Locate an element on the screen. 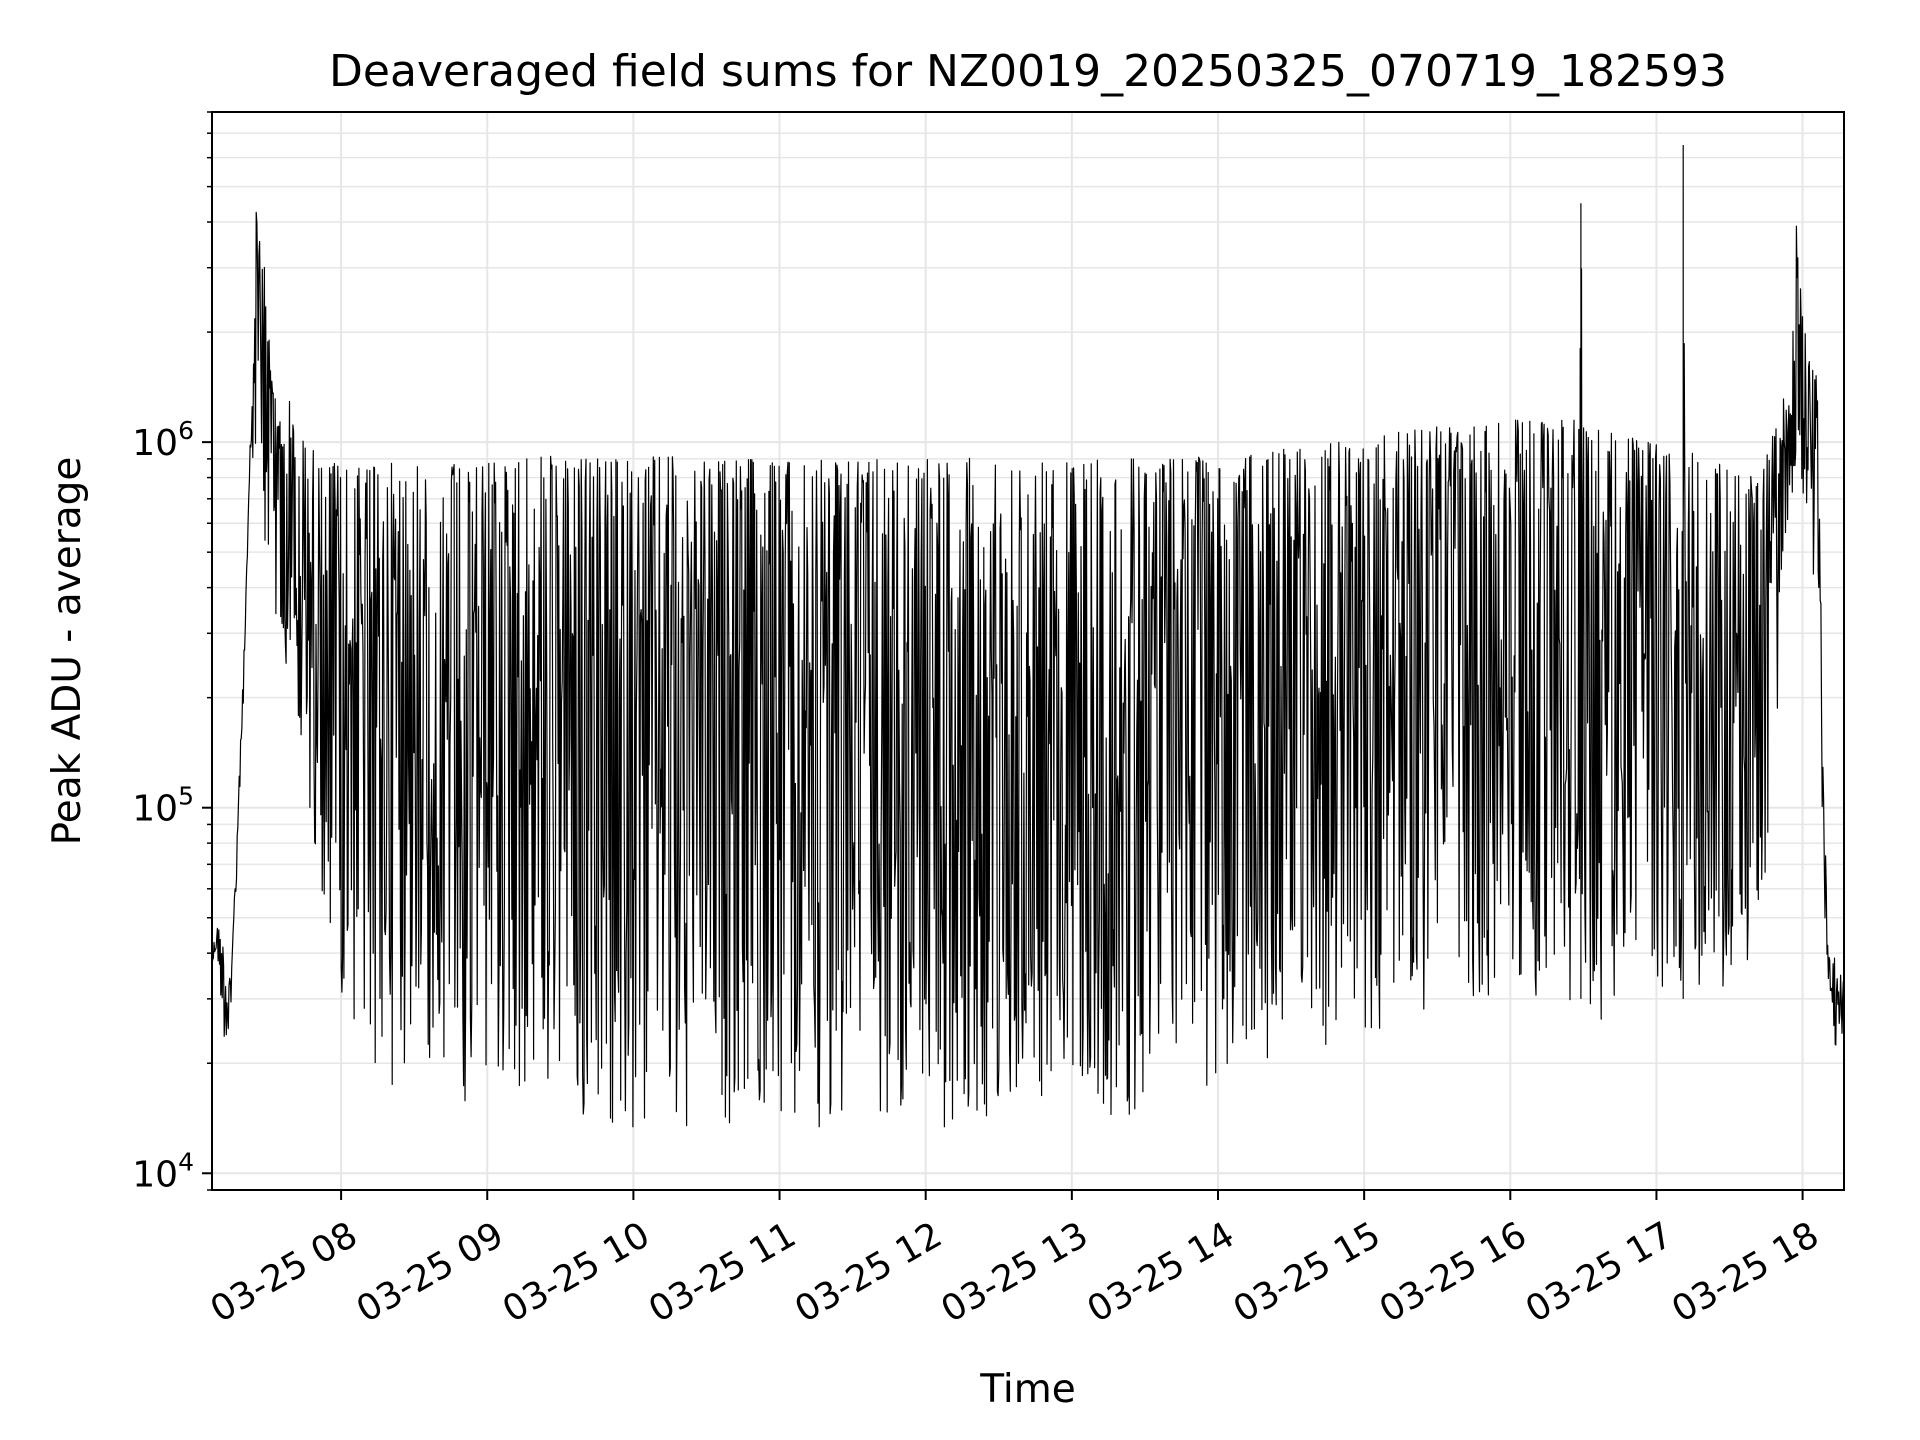  y-axis-label: Peak ADU - average is located at coordinates (67, 651).